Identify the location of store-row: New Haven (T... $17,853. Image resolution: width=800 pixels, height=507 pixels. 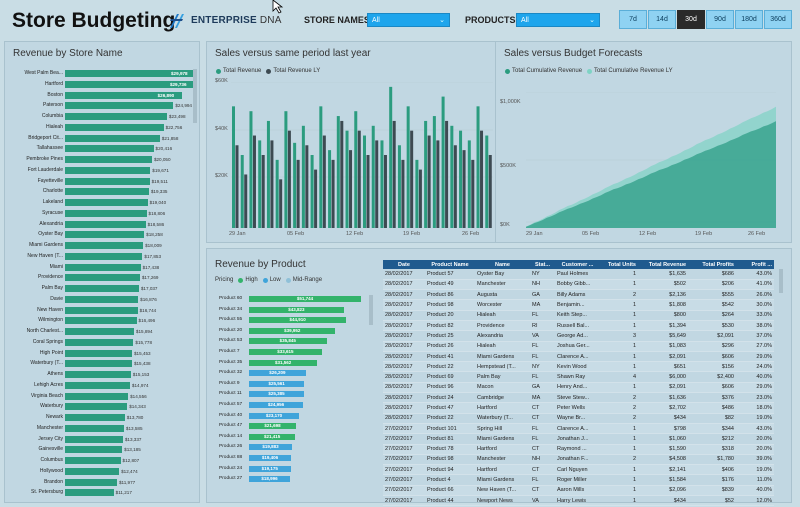
(102, 256).